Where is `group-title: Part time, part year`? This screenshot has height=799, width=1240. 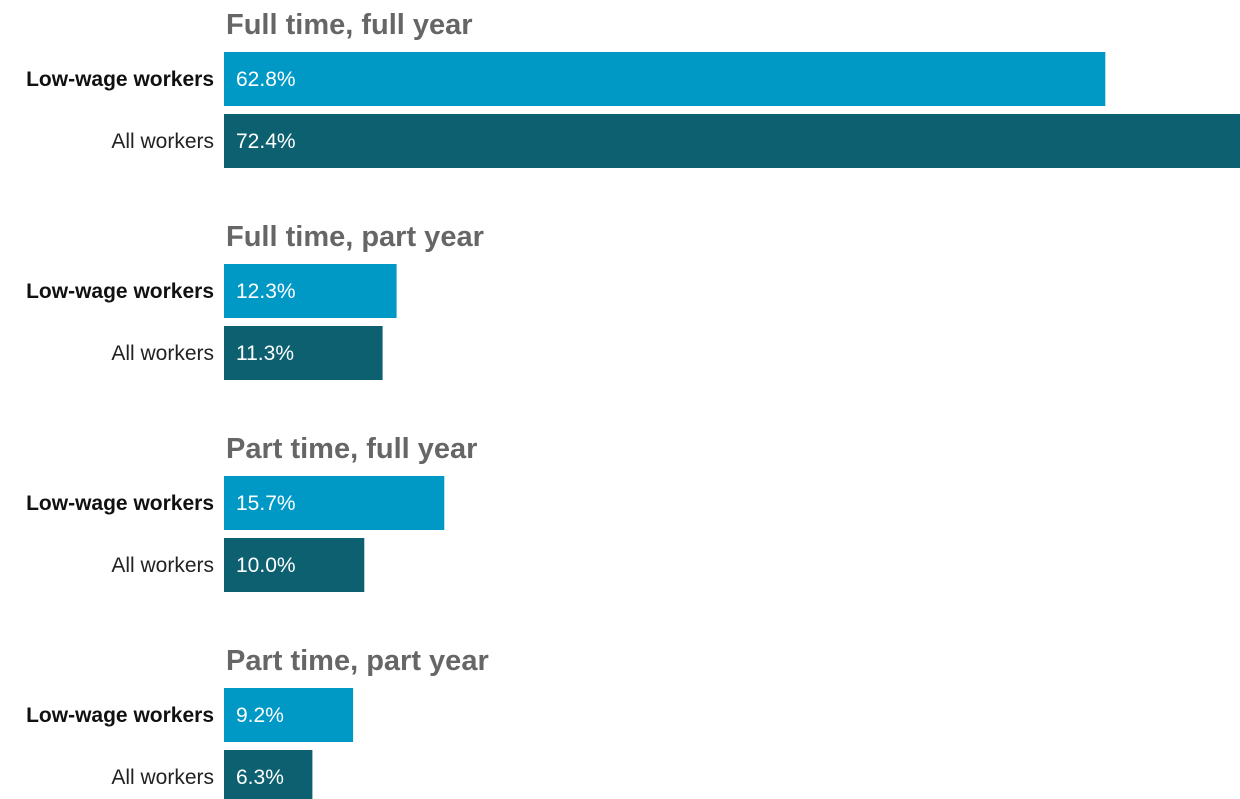
group-title: Part time, part year is located at coordinates (357, 661).